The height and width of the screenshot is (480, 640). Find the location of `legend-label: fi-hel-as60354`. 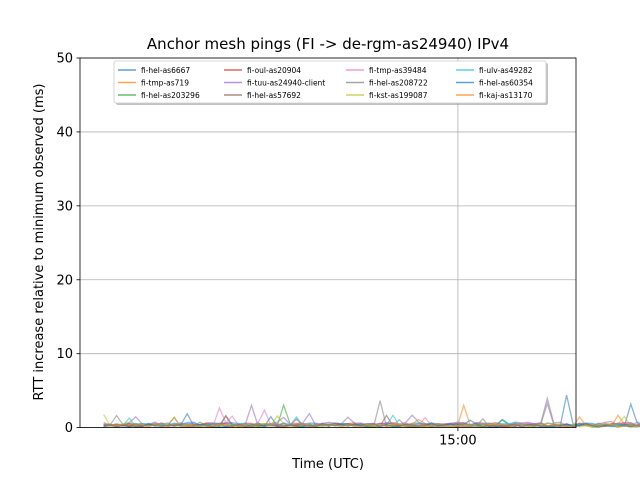

legend-label: fi-hel-as60354 is located at coordinates (506, 82).